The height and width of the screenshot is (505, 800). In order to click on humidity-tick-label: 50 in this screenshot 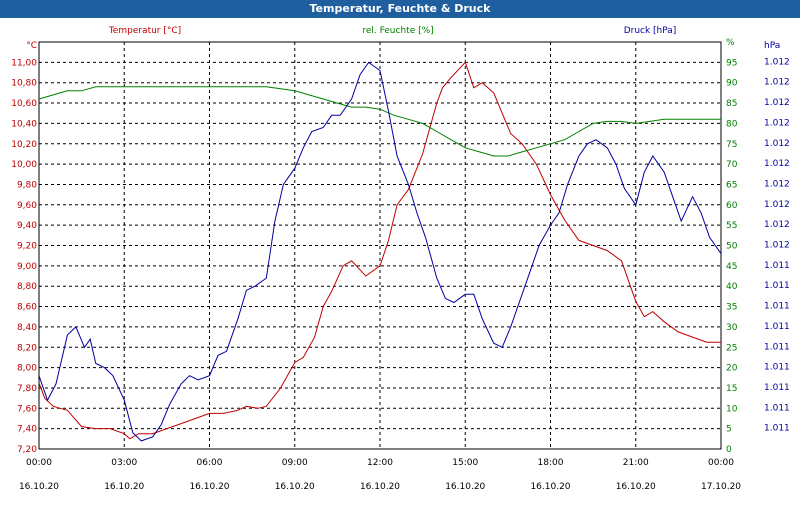, I will do `click(732, 247)`.